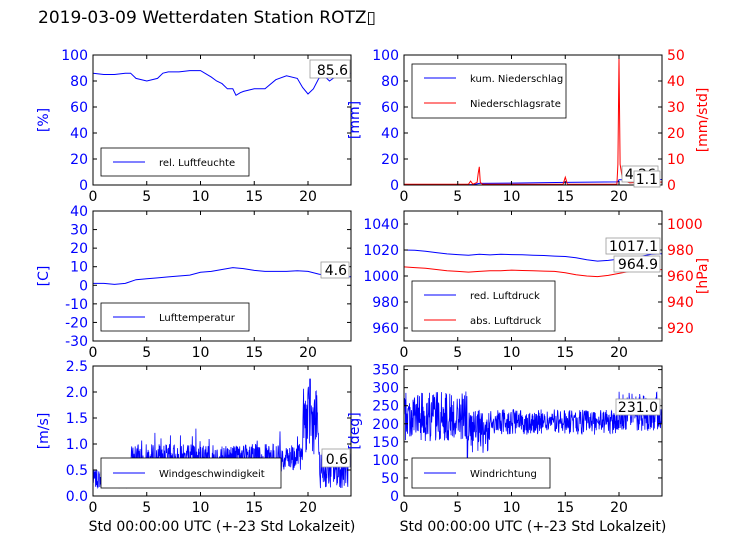 Image resolution: width=736 pixels, height=552 pixels. Describe the element at coordinates (44, 431) in the screenshot. I see `y-axis-label: [m/s]` at that location.